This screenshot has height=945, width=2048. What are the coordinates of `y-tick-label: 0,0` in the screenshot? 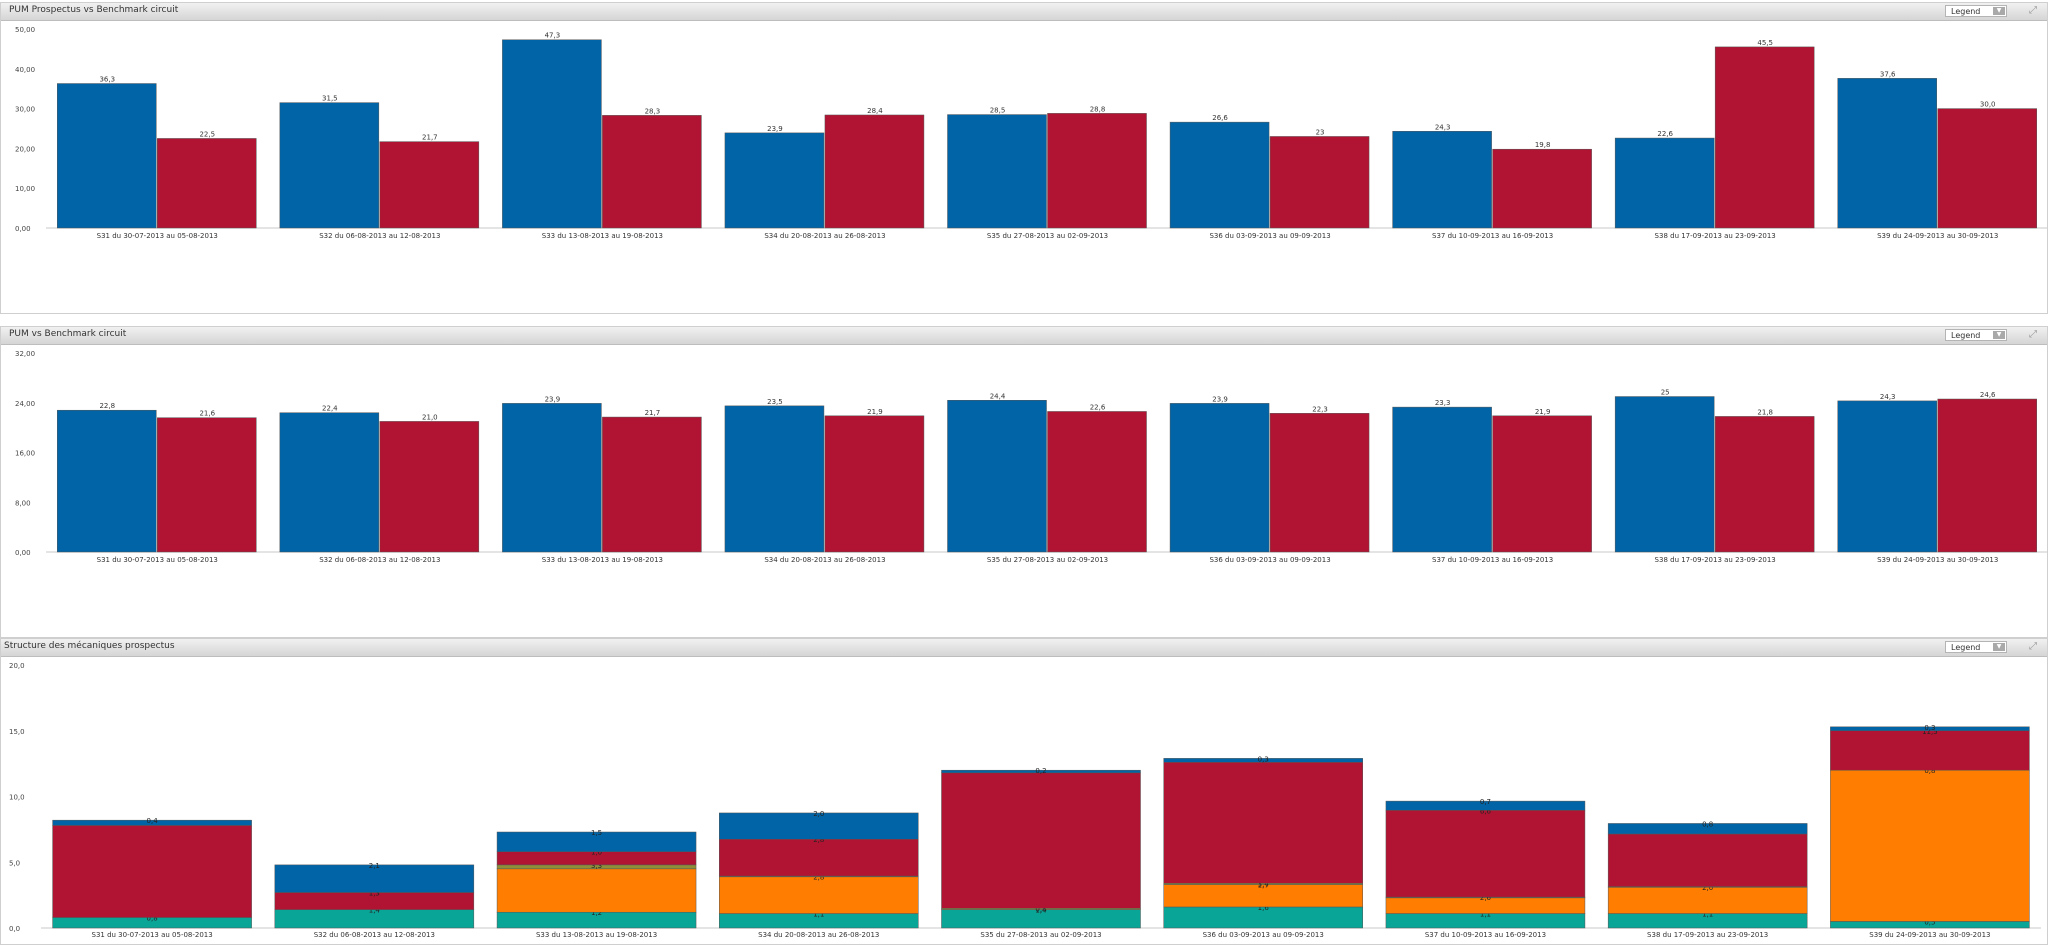 It's located at (14, 929).